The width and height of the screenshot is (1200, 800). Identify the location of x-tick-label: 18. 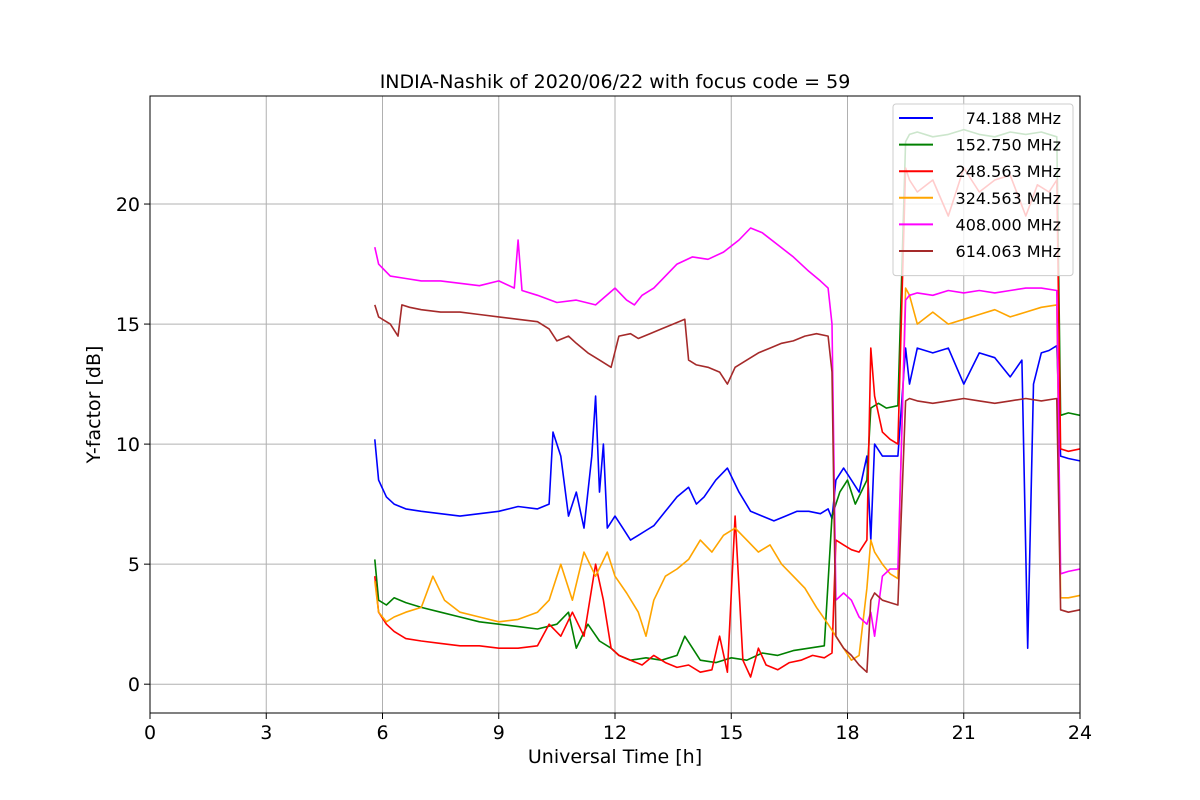
(847, 733).